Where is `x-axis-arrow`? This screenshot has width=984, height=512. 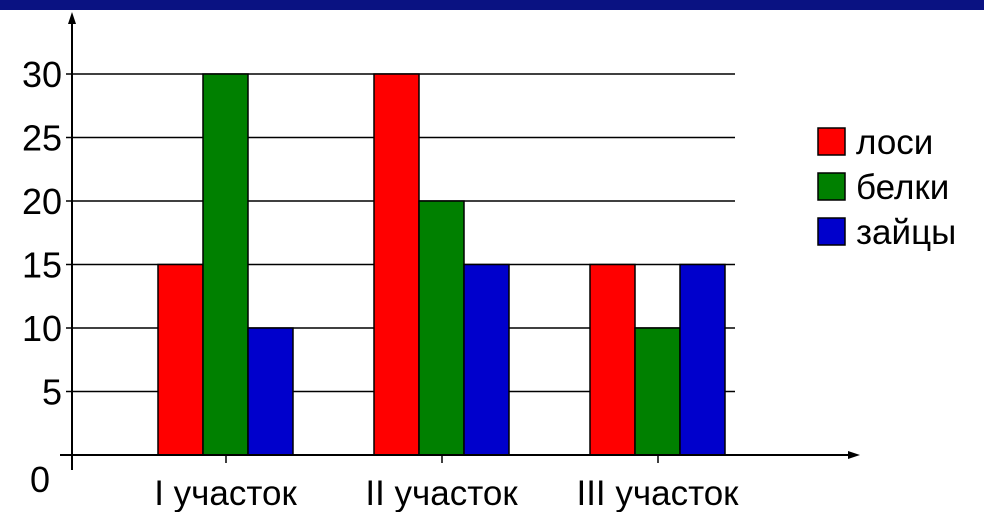
x-axis-arrow is located at coordinates (854, 455).